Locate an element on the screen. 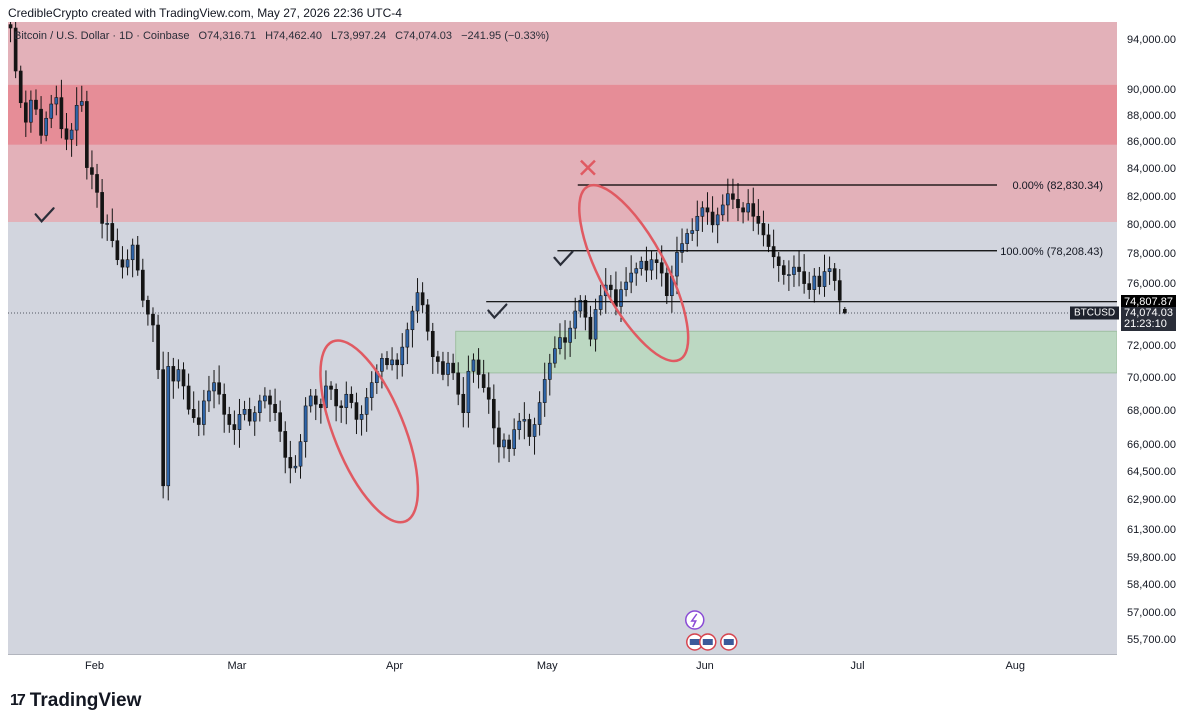 The width and height of the screenshot is (1200, 726). price-tick-label: 90,000.00 is located at coordinates (1151, 89).